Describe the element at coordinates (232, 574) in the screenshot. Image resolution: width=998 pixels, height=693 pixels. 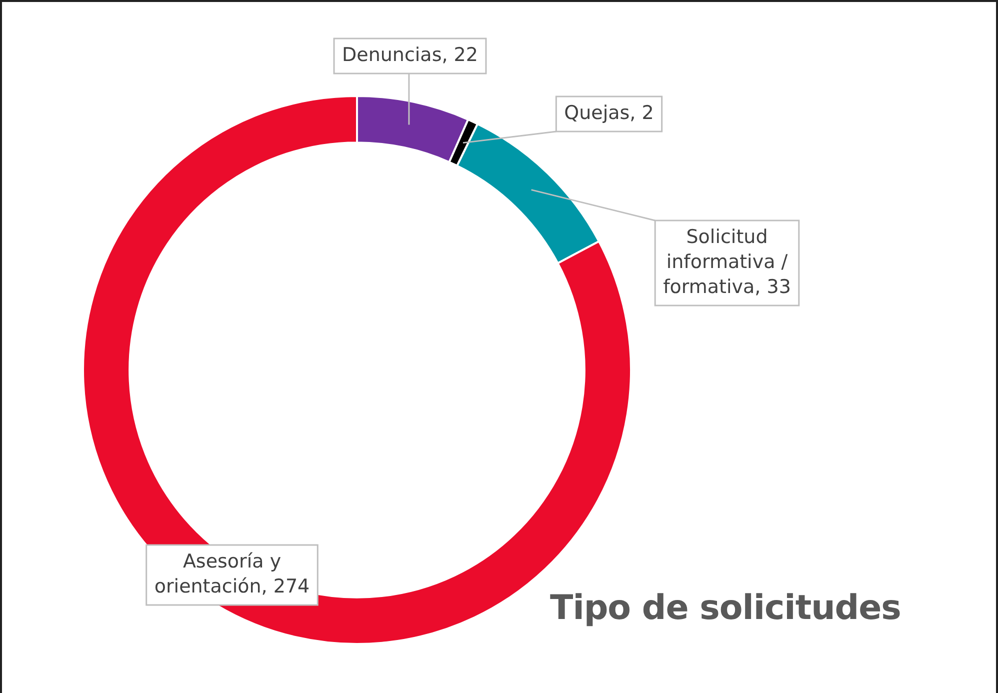
I see `slice-label: Asesoría y orientación, 274` at that location.